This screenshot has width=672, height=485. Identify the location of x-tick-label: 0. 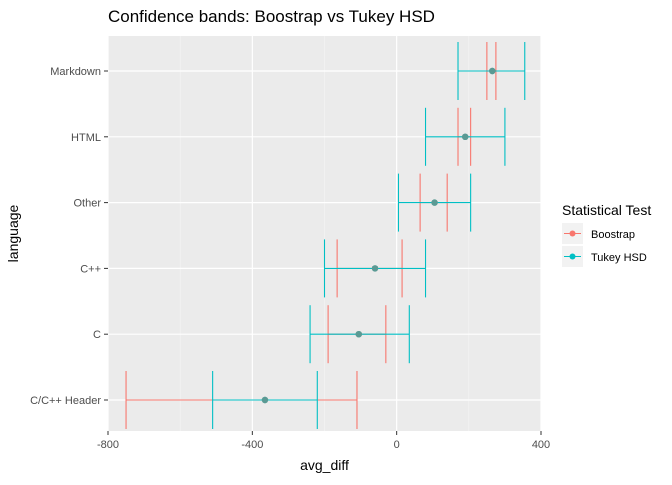
(397, 445).